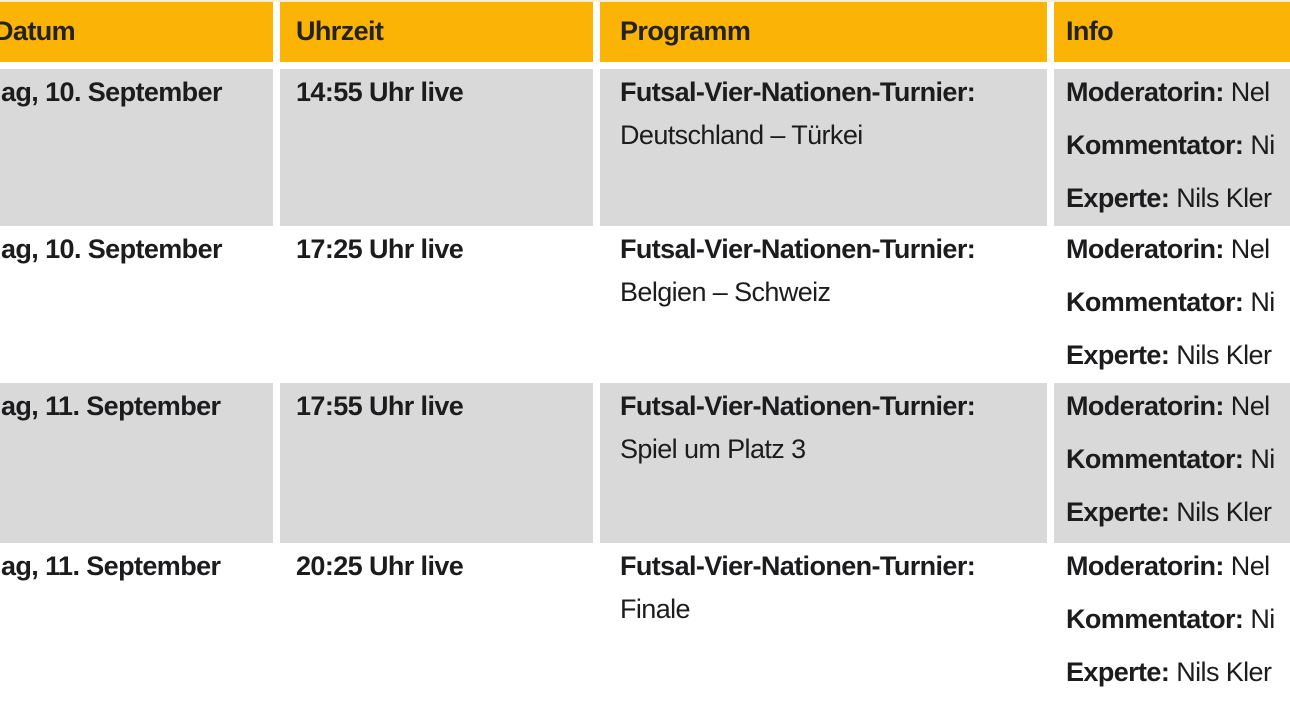  What do you see at coordinates (823, 32) in the screenshot?
I see `header-programm: Programm` at bounding box center [823, 32].